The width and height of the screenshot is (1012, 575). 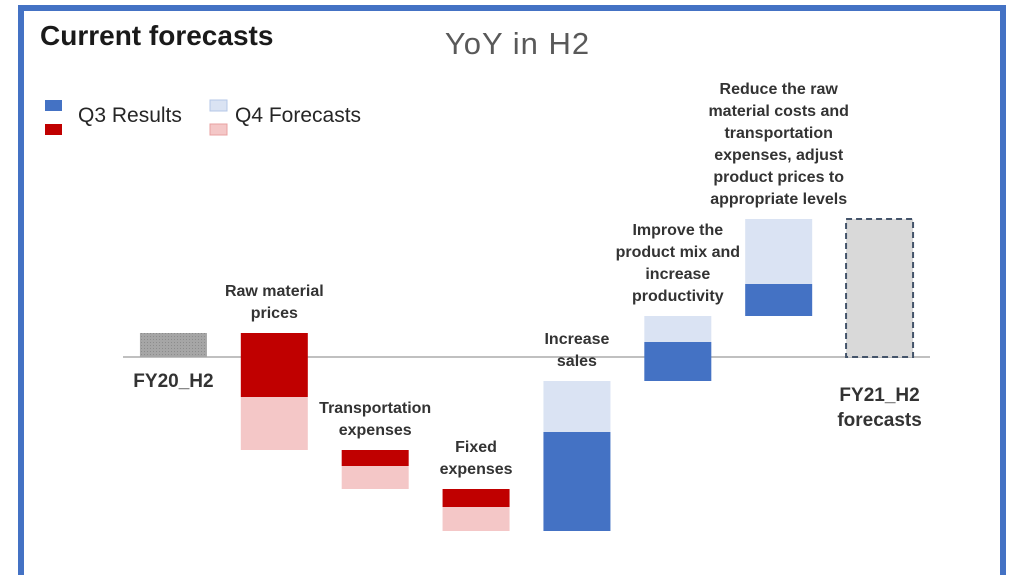 I want to click on legend-label: Q3 Results, so click(x=130, y=115).